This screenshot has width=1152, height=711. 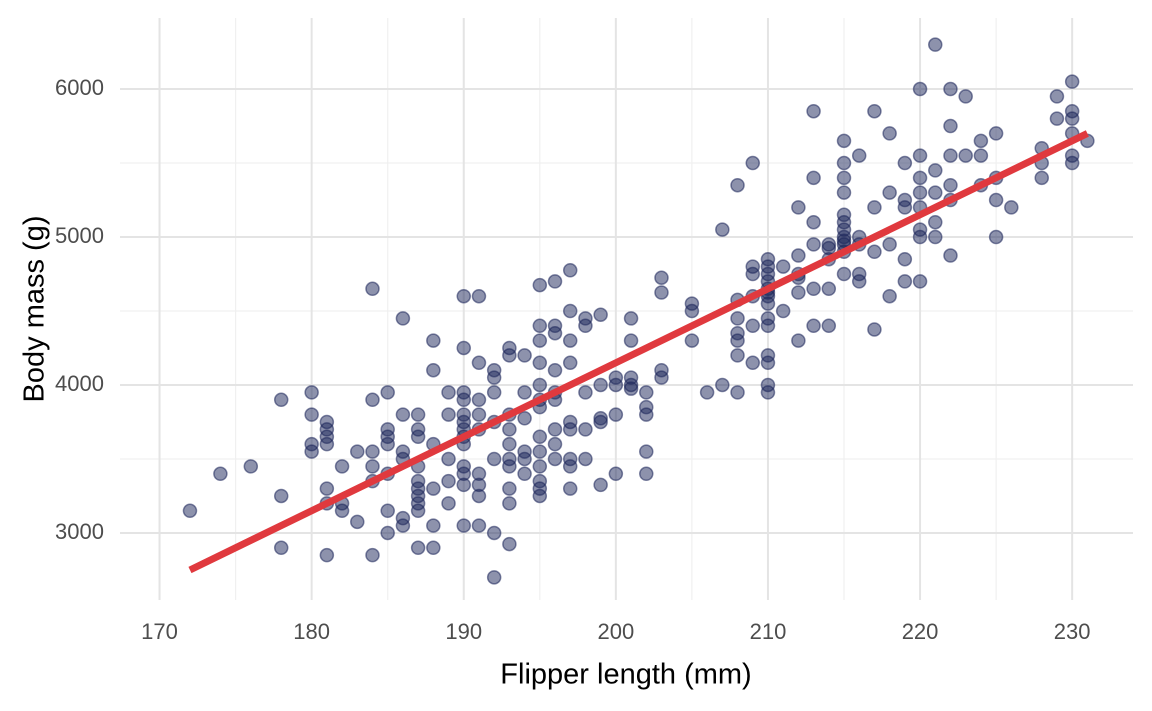 I want to click on y-tick-label: 5000, so click(x=79, y=235).